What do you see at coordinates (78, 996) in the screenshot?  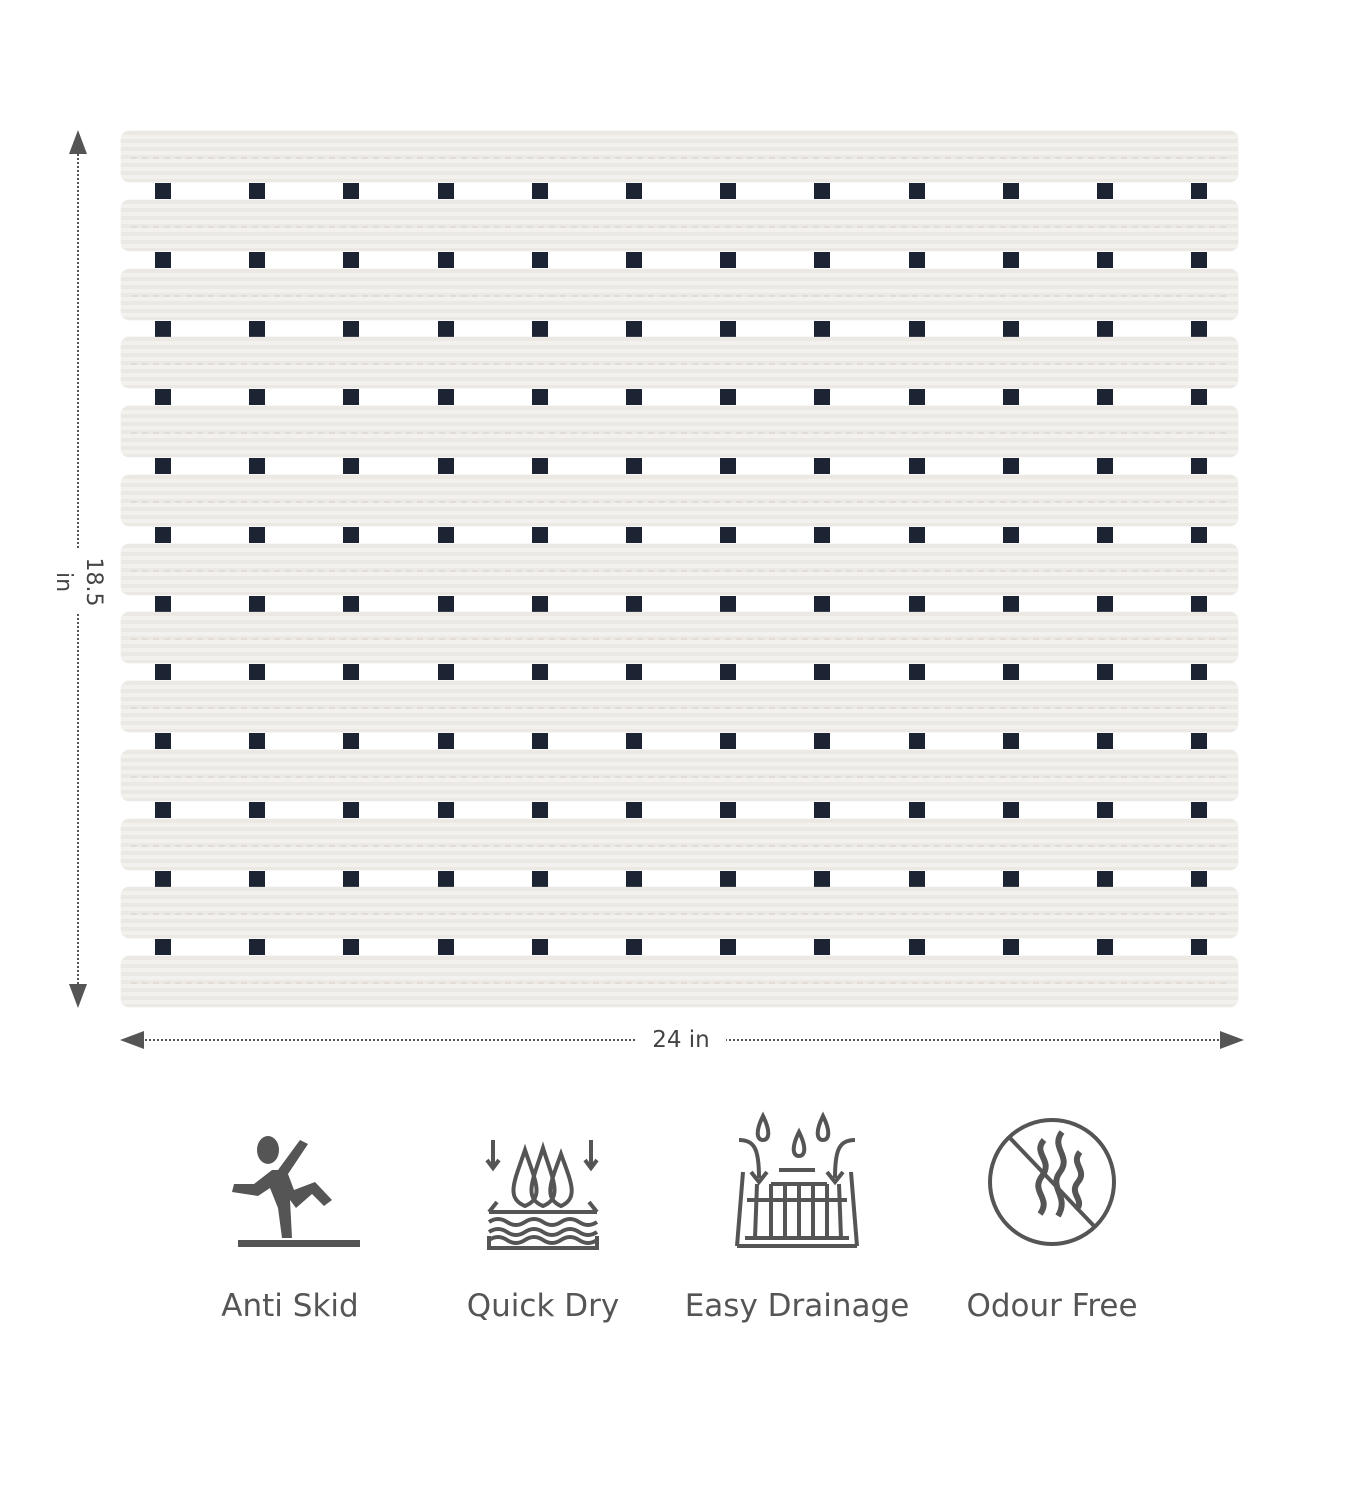 I see `arrow-down-icon` at bounding box center [78, 996].